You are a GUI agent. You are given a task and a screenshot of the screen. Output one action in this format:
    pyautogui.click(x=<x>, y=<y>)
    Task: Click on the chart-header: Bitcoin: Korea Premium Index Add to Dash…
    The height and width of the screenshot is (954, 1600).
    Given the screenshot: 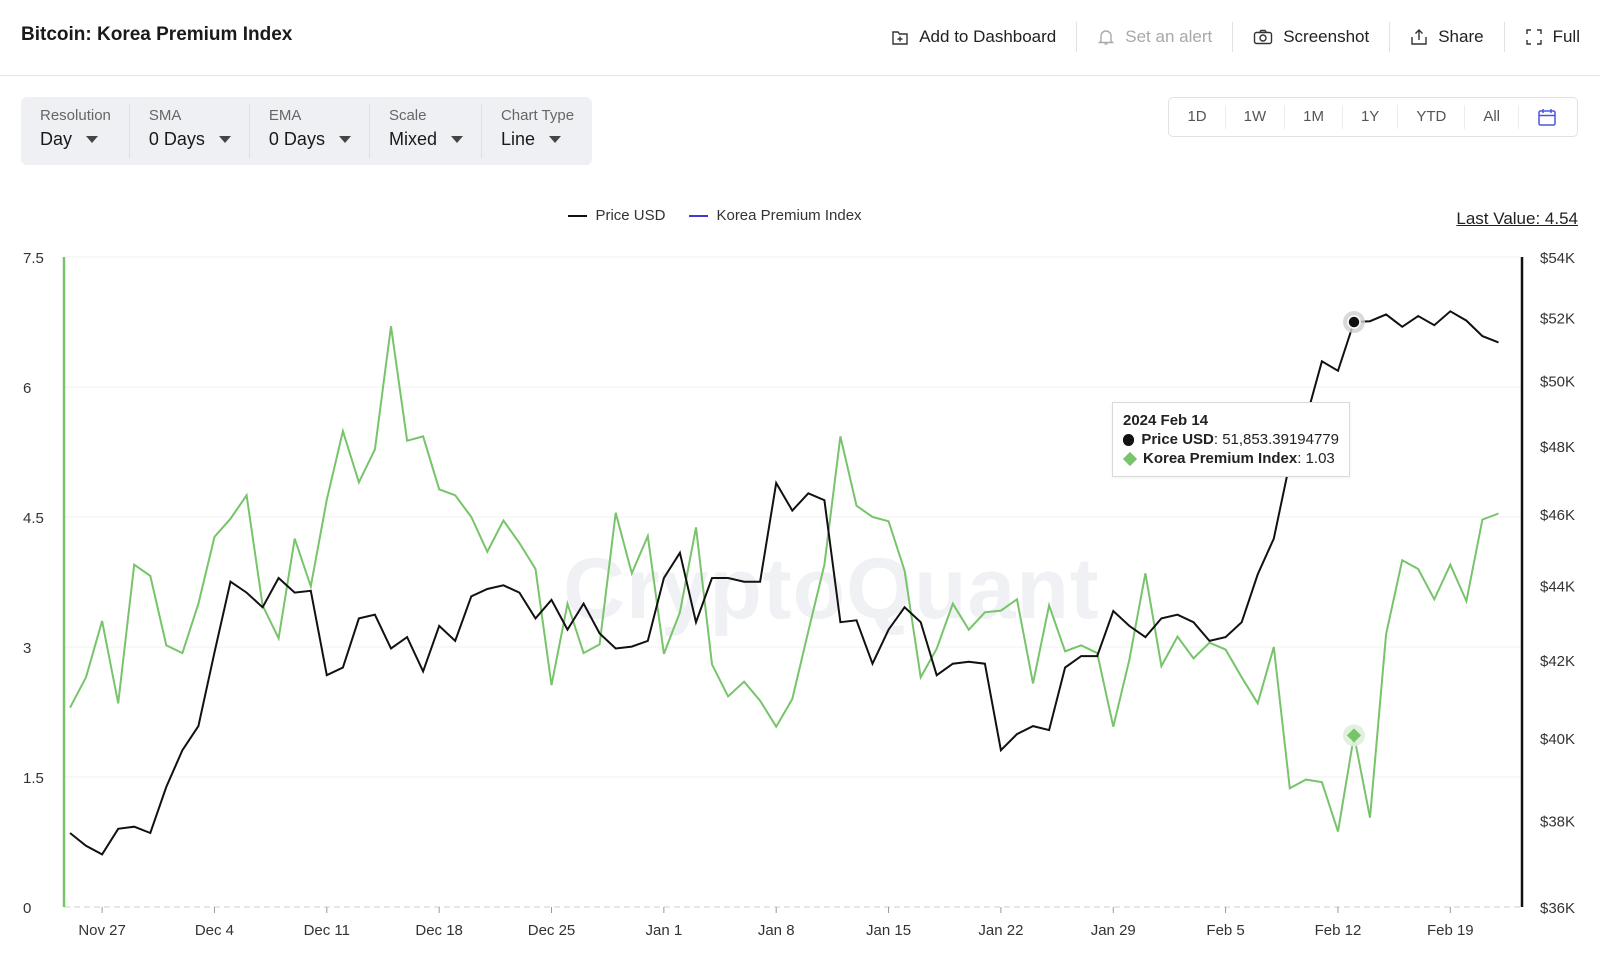 What is the action you would take?
    pyautogui.click(x=800, y=38)
    